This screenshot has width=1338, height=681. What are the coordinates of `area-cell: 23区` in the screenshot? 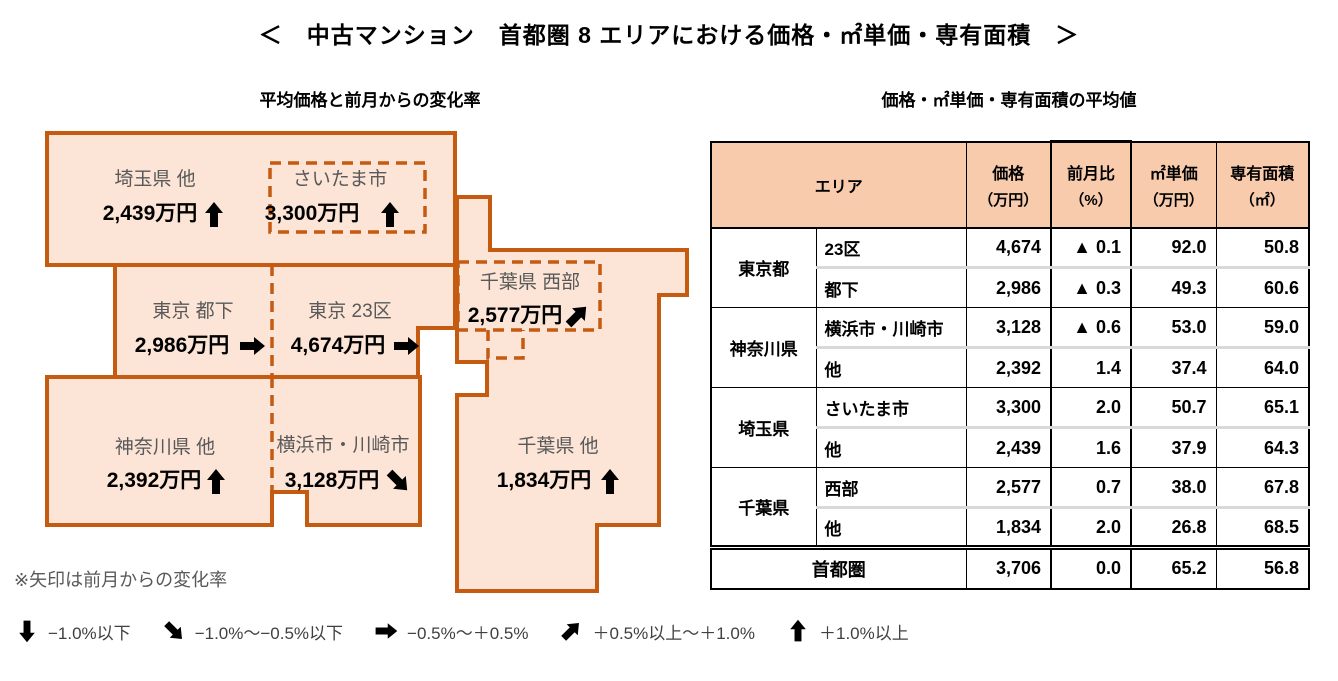 It's located at (891, 247).